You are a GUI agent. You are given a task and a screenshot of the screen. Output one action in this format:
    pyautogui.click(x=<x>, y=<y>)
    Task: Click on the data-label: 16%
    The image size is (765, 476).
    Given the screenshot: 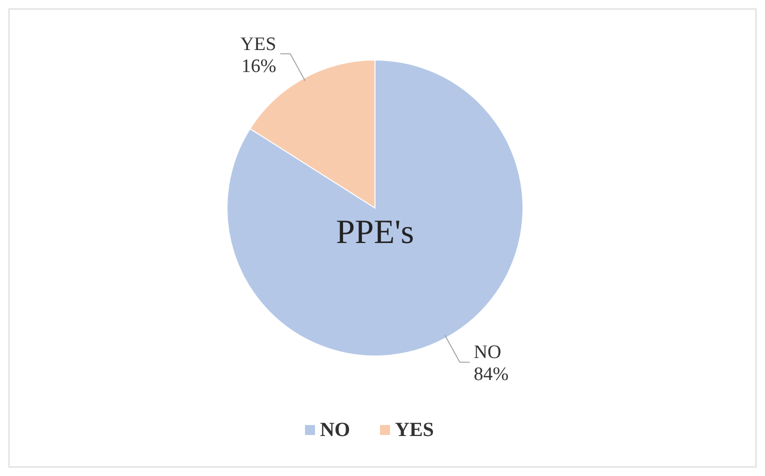 What is the action you would take?
    pyautogui.click(x=258, y=66)
    